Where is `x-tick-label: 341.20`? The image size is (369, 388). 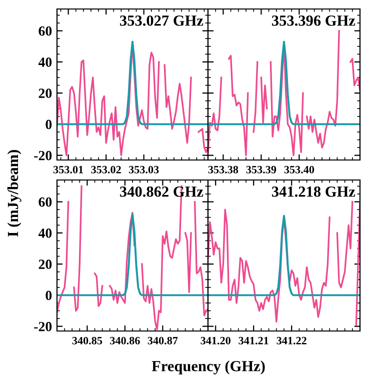 x-tick-label: 341.20 is located at coordinates (215, 340).